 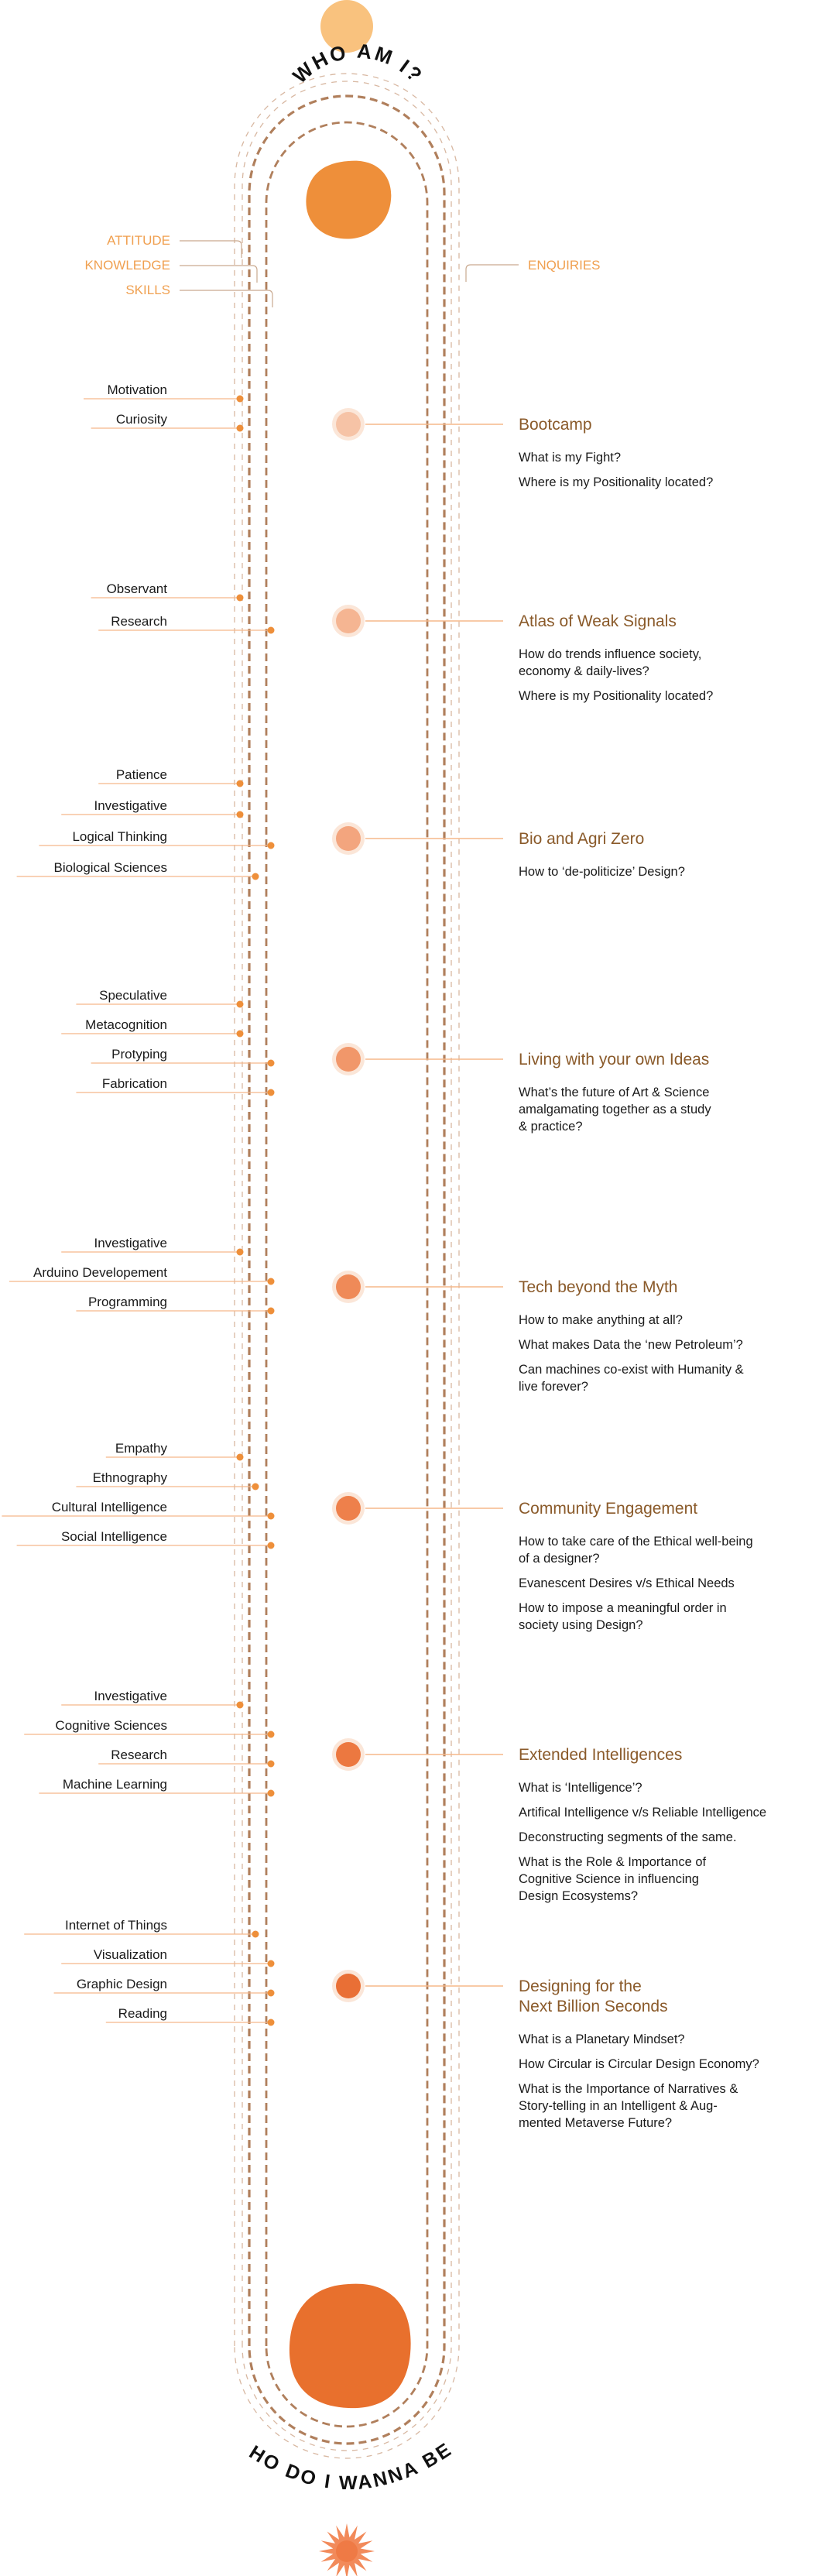 What do you see at coordinates (627, 1583) in the screenshot?
I see `enquiry-question-line: Evanescent Desires v/s Ethical Needs` at bounding box center [627, 1583].